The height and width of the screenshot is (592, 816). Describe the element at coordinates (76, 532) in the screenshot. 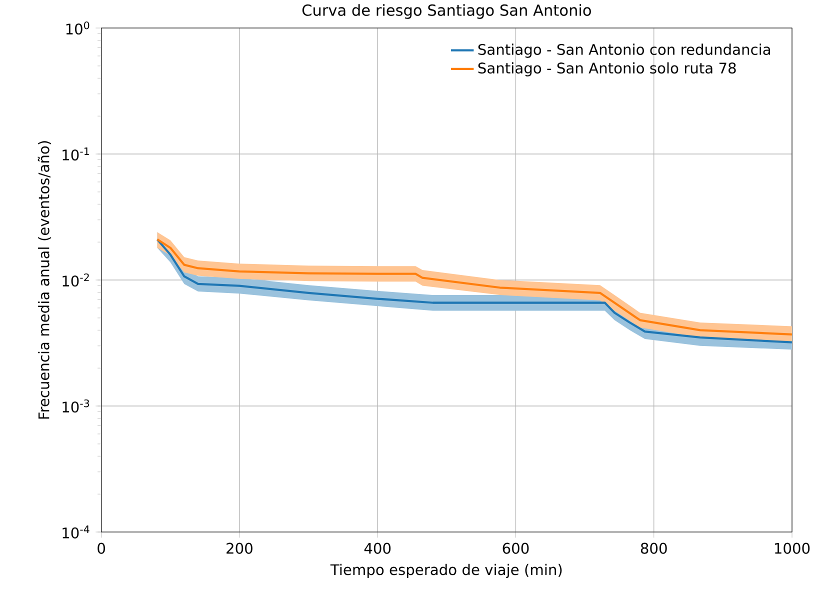

I see `y-tick-label: 10$^{-4}$` at that location.